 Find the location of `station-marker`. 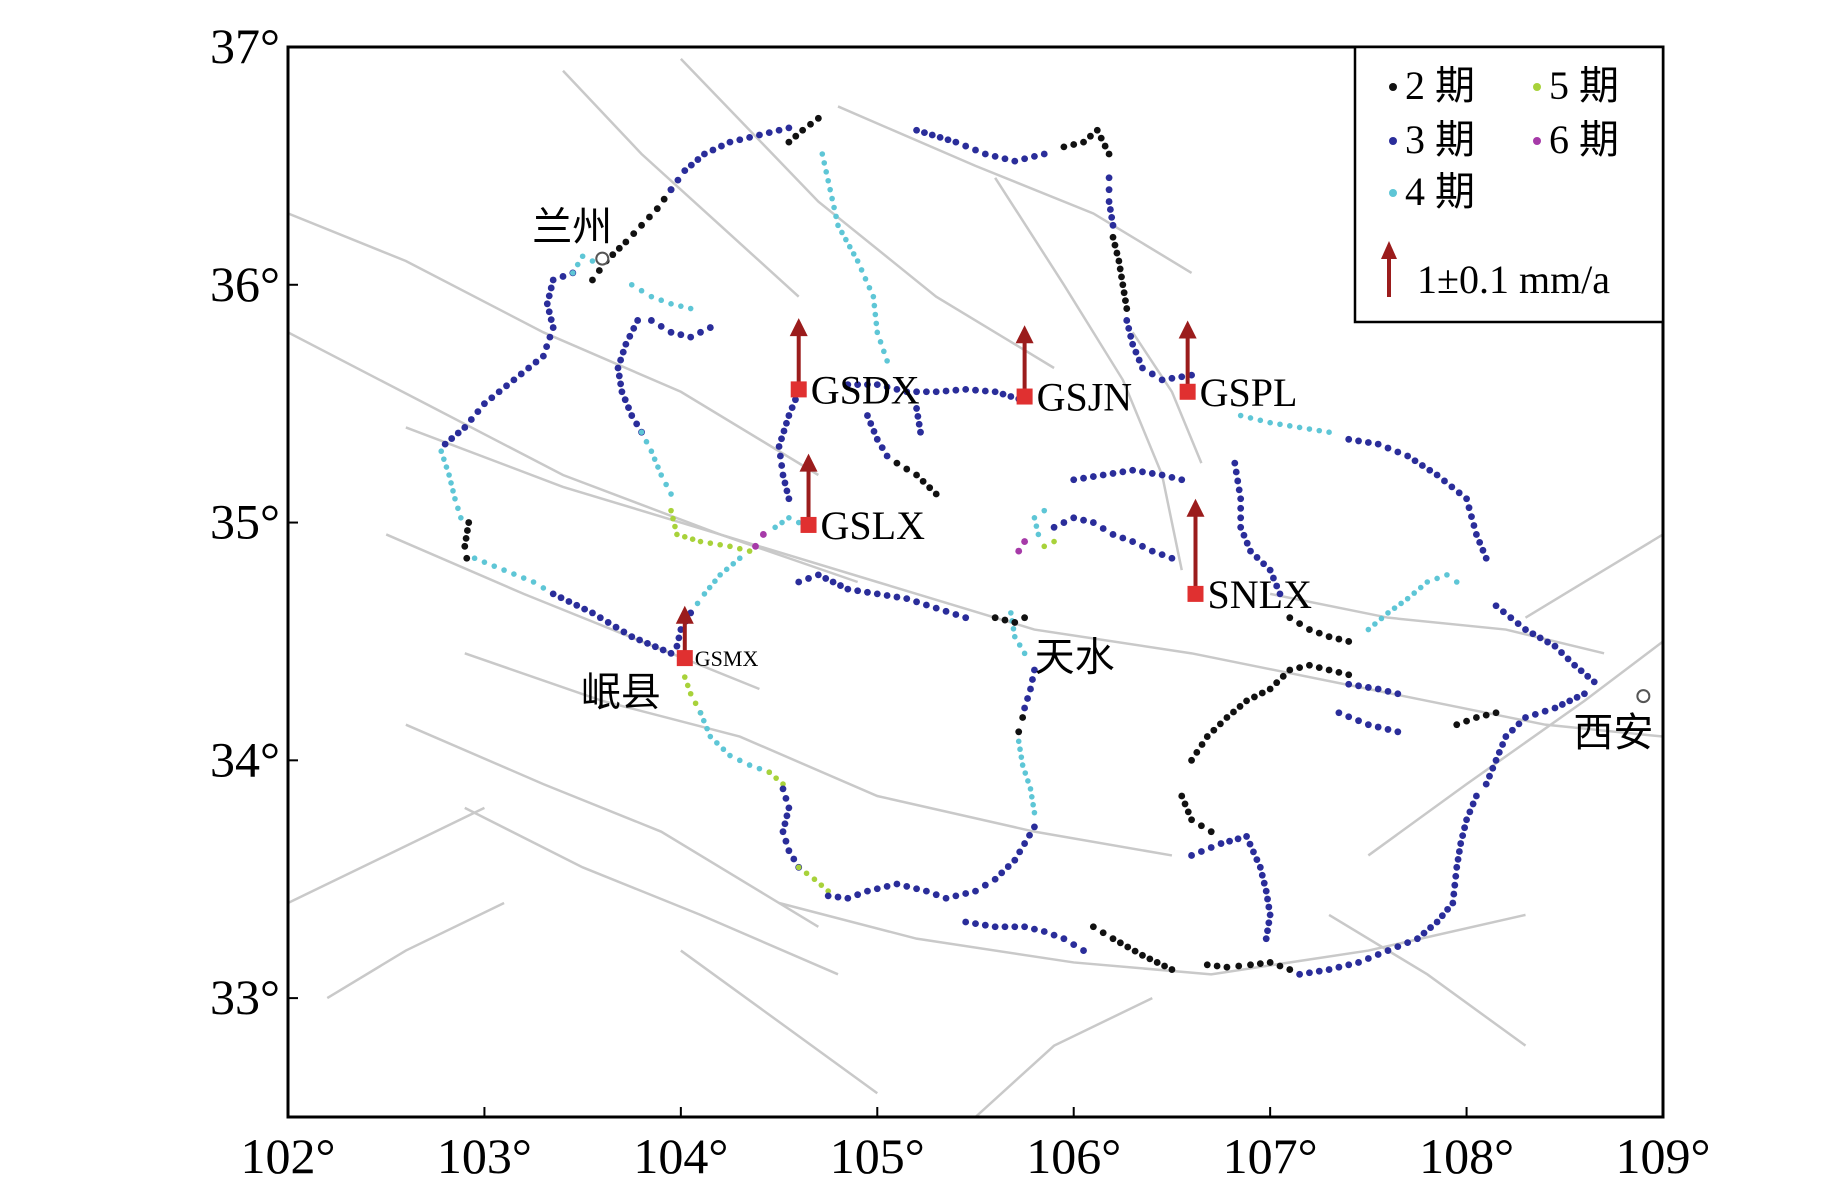

station-marker is located at coordinates (808, 524).